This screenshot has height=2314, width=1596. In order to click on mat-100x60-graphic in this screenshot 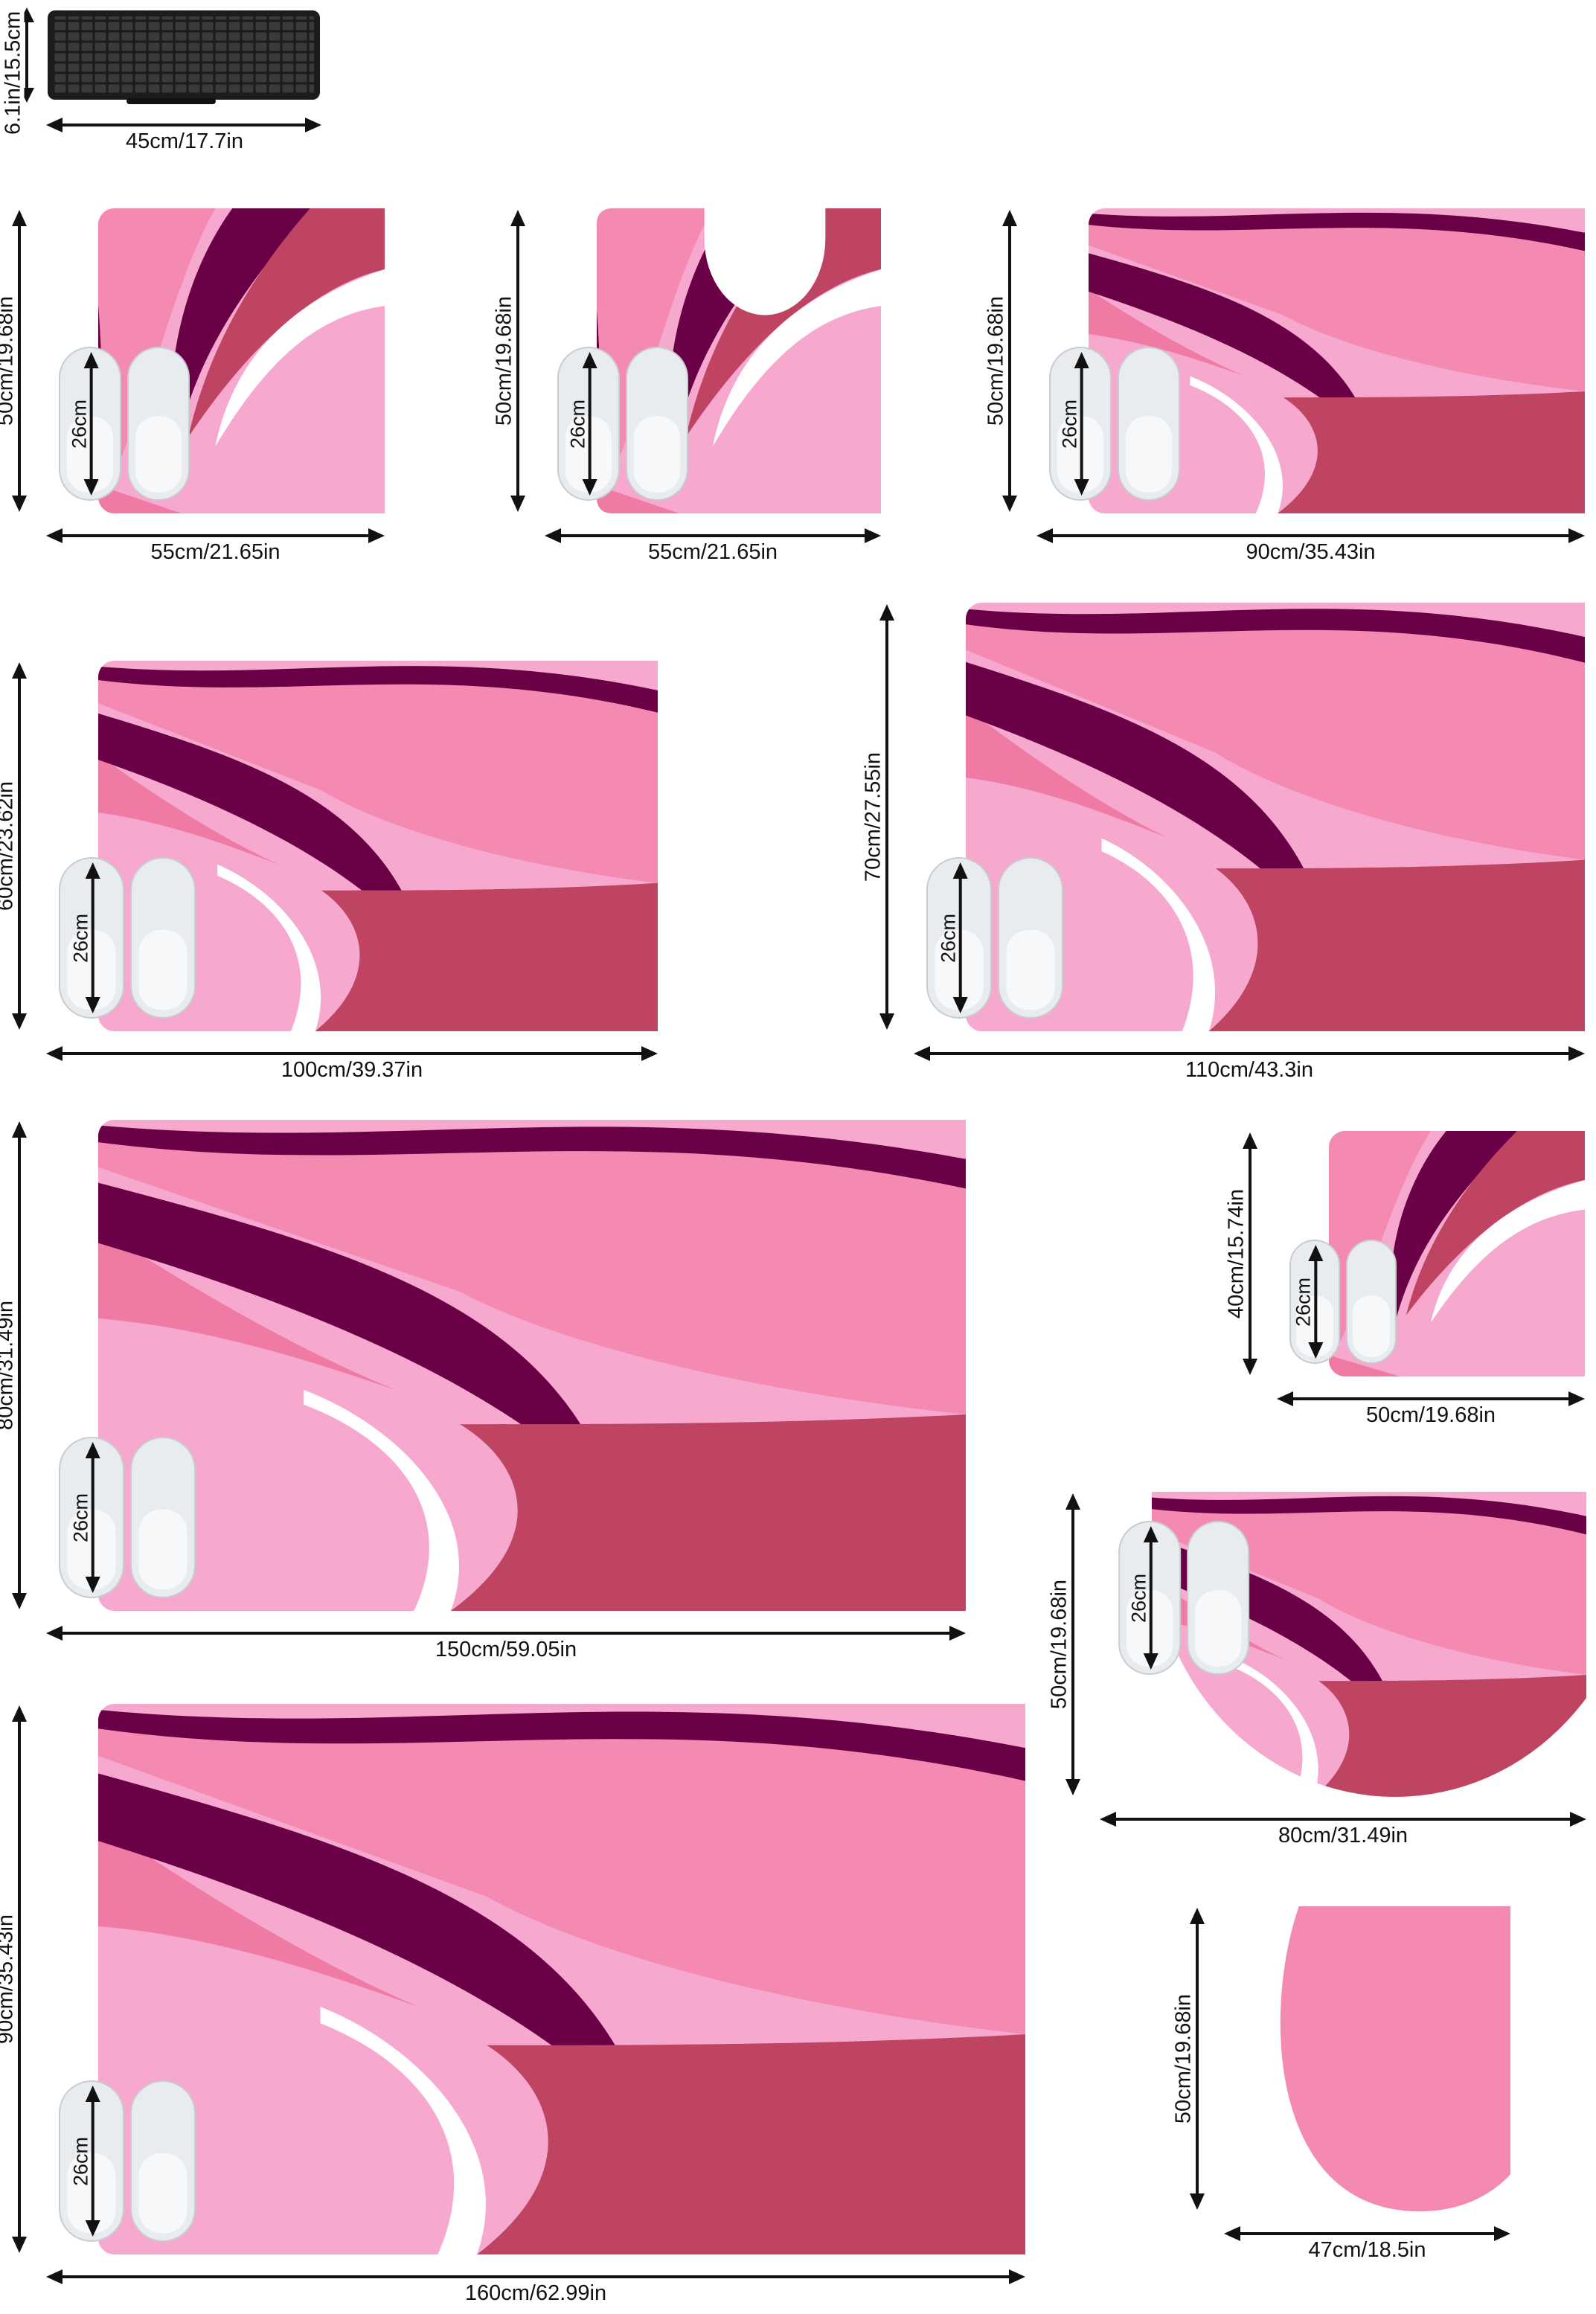, I will do `click(335, 861)`.